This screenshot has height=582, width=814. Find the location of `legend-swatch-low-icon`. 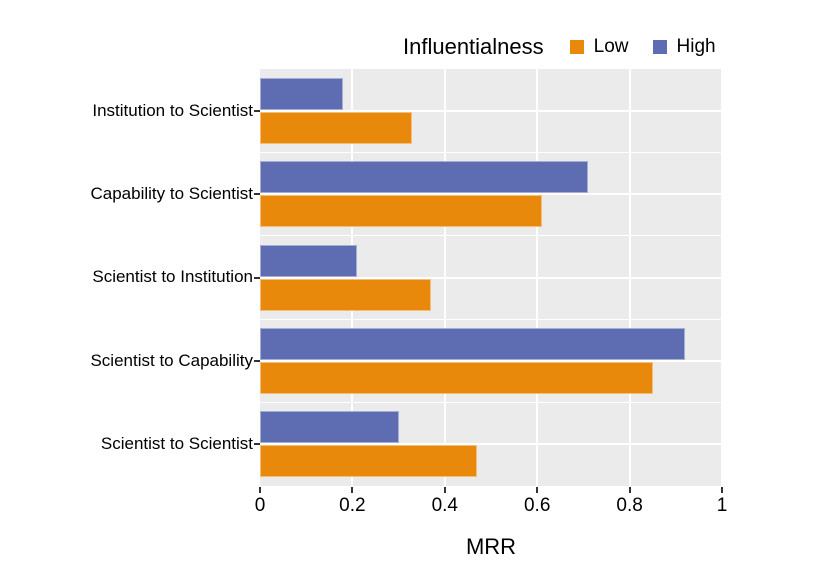

legend-swatch-low-icon is located at coordinates (576, 47).